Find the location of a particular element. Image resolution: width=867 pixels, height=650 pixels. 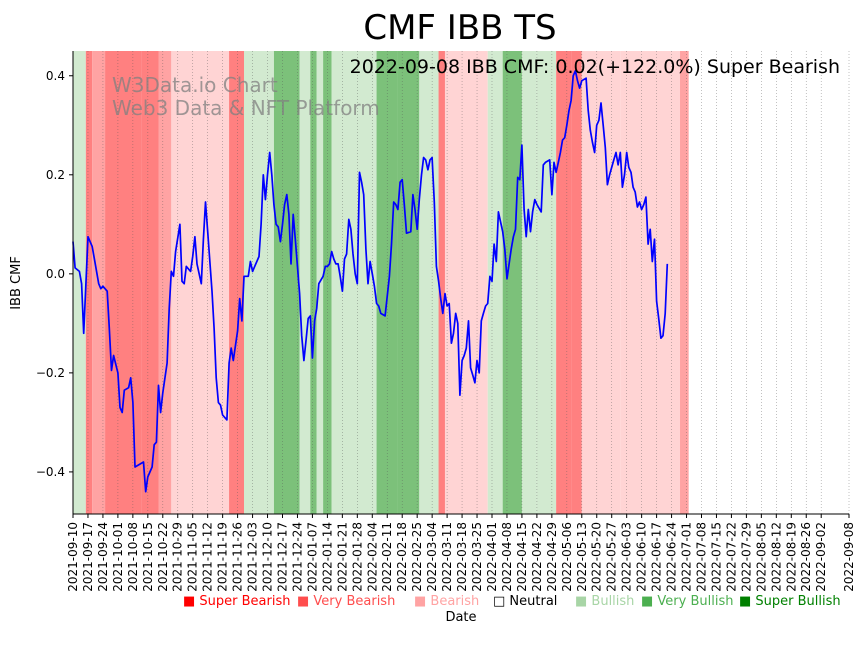

y-axis-label: IBB CMF is located at coordinates (16, 283).